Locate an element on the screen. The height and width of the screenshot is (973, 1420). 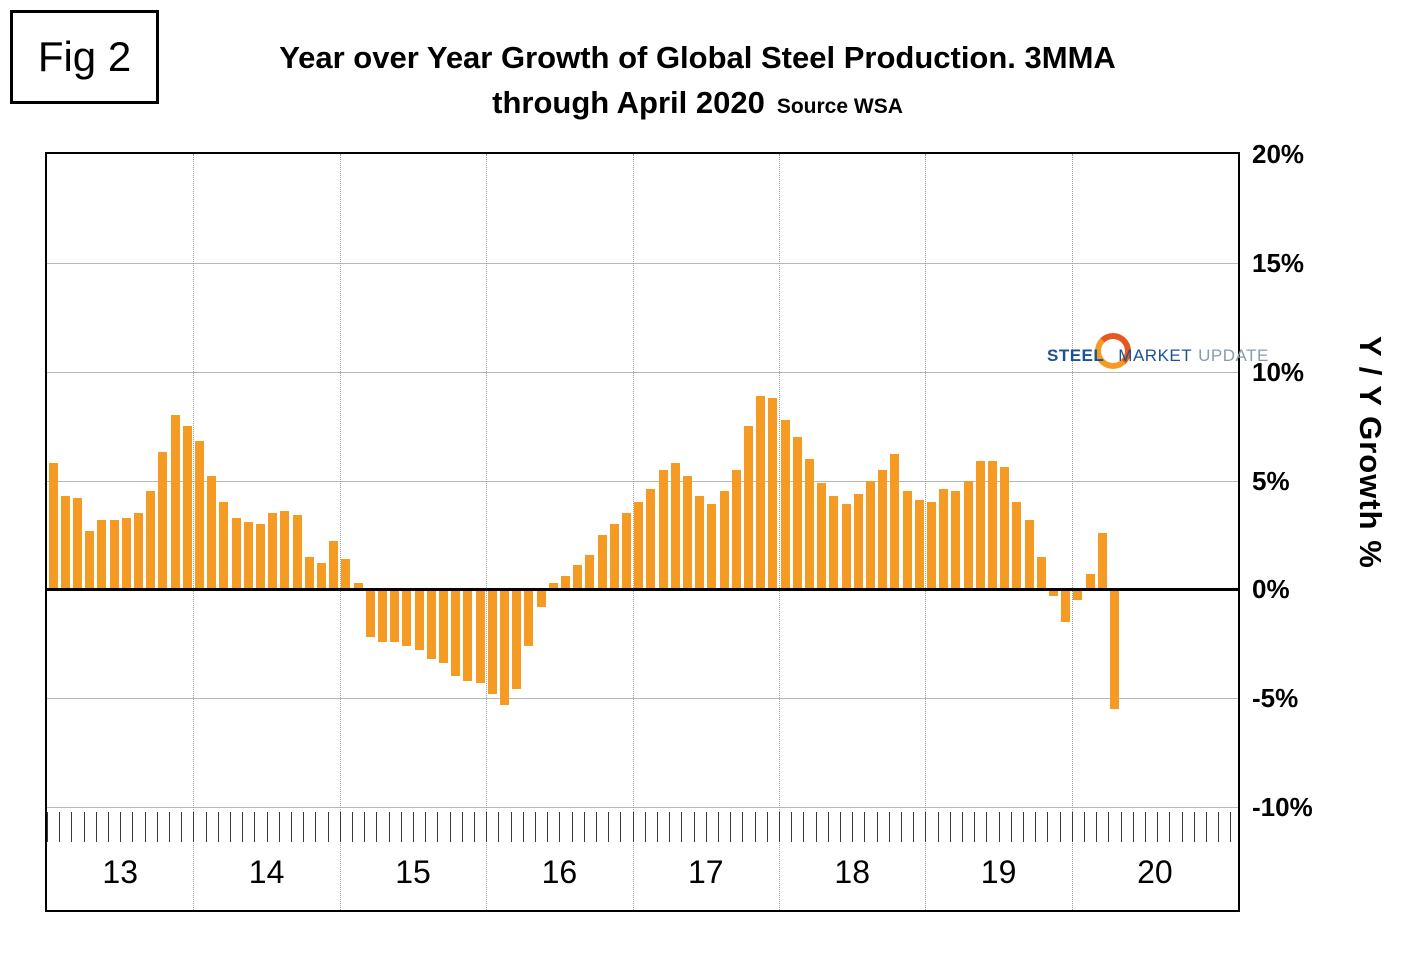
x-axis-year-label: 14 is located at coordinates (266, 872).